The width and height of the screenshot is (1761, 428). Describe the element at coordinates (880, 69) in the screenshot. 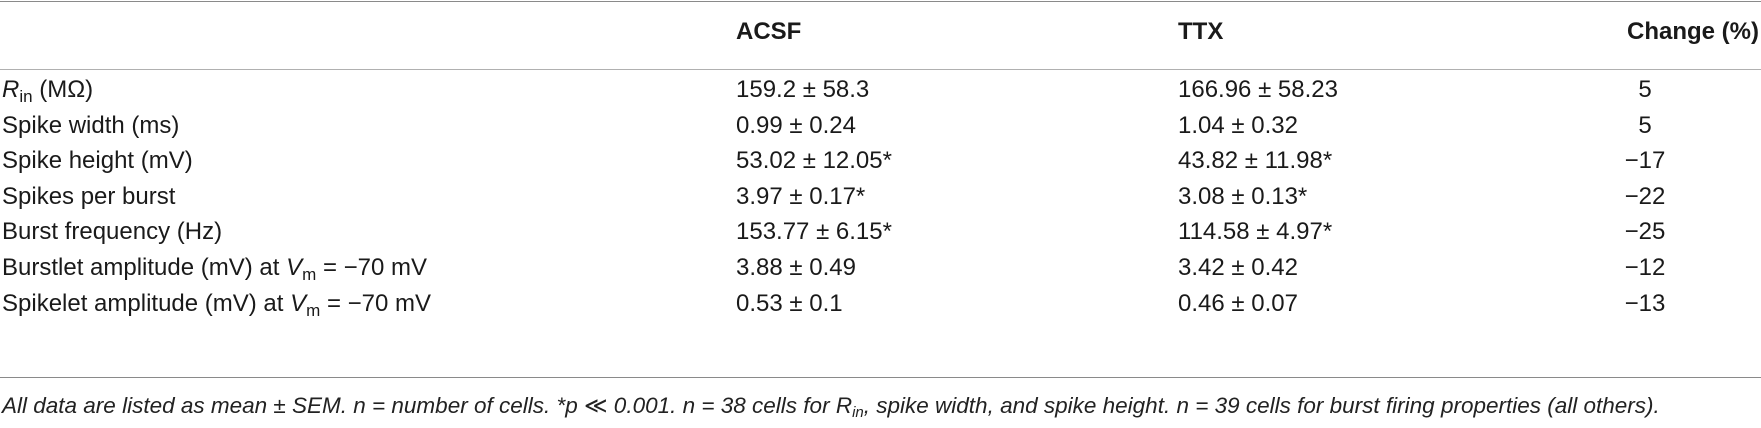

I see `header-rule` at that location.